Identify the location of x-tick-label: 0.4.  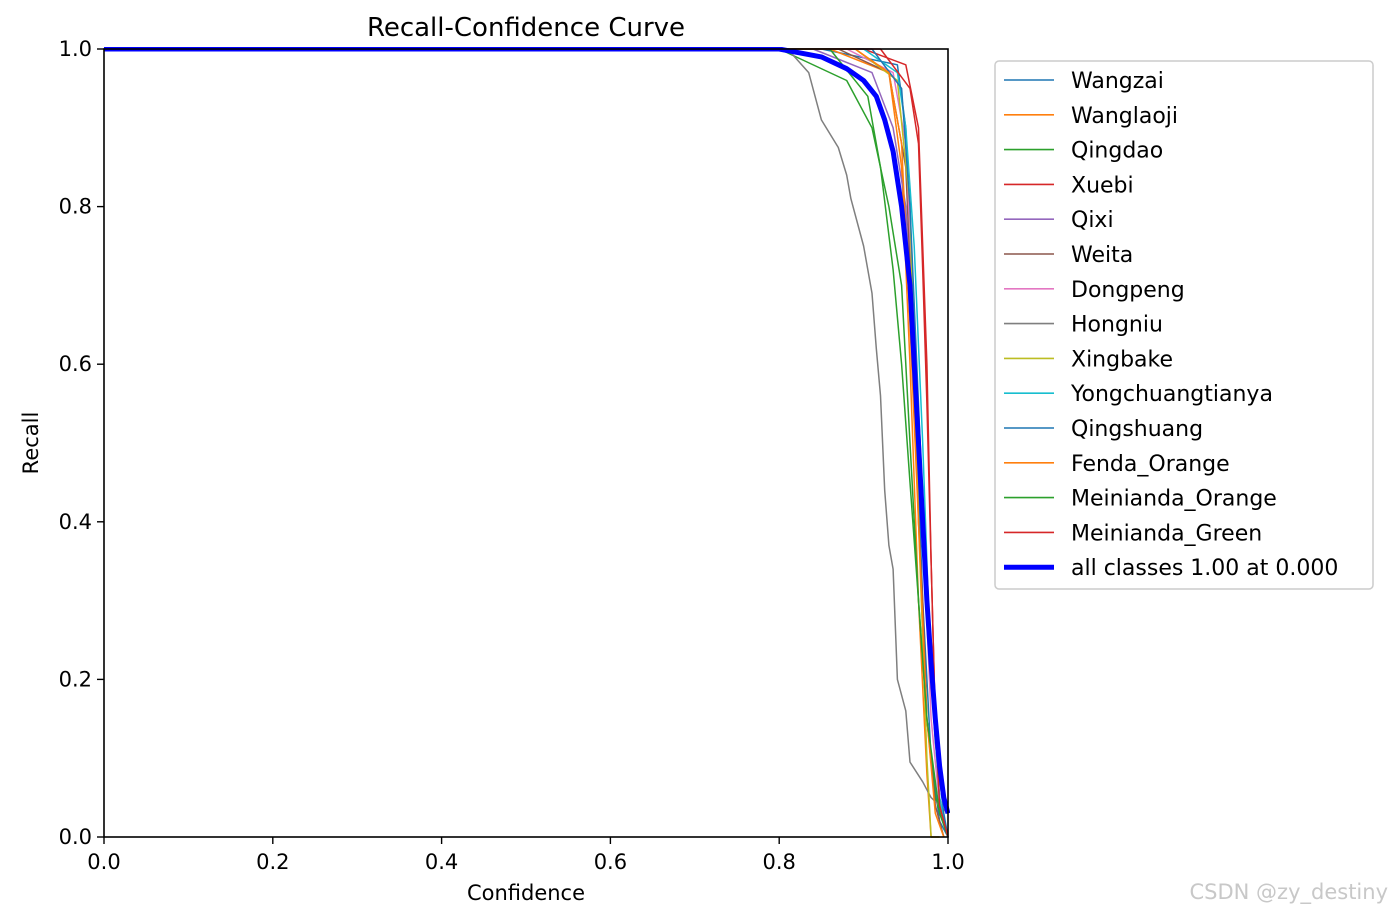
(441, 862).